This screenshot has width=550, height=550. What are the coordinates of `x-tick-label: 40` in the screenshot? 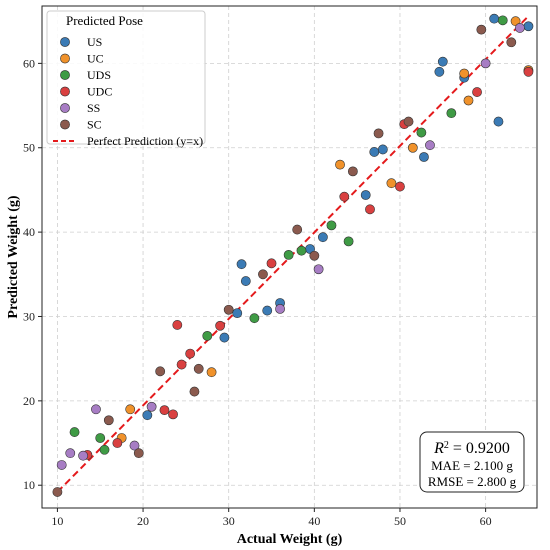 It's located at (314, 521).